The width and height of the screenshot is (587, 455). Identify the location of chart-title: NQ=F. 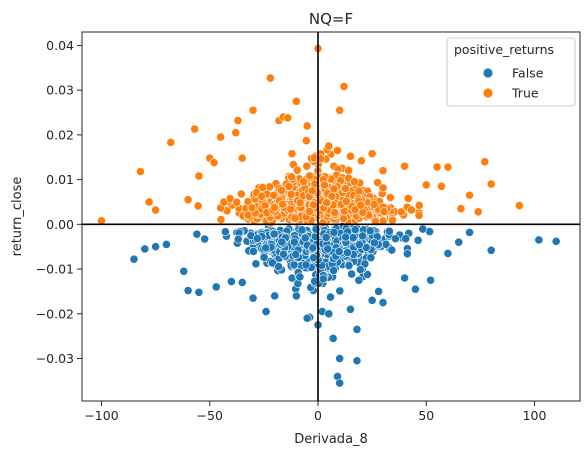
(331, 19).